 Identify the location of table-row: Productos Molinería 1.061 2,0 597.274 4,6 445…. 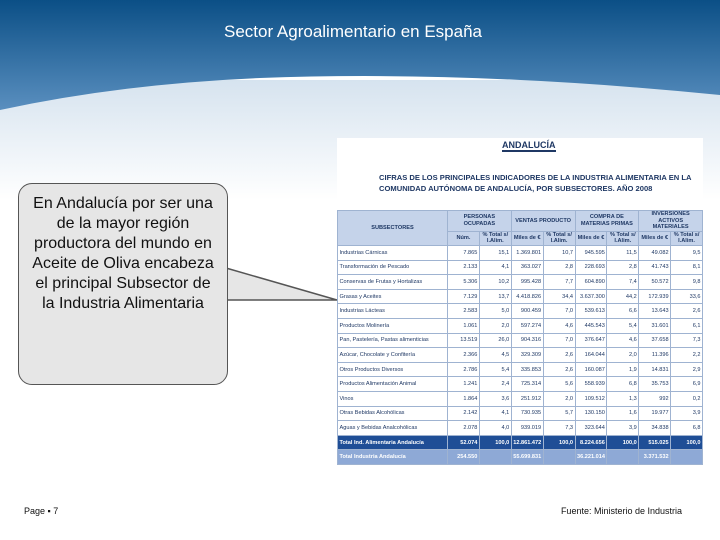
(520, 326).